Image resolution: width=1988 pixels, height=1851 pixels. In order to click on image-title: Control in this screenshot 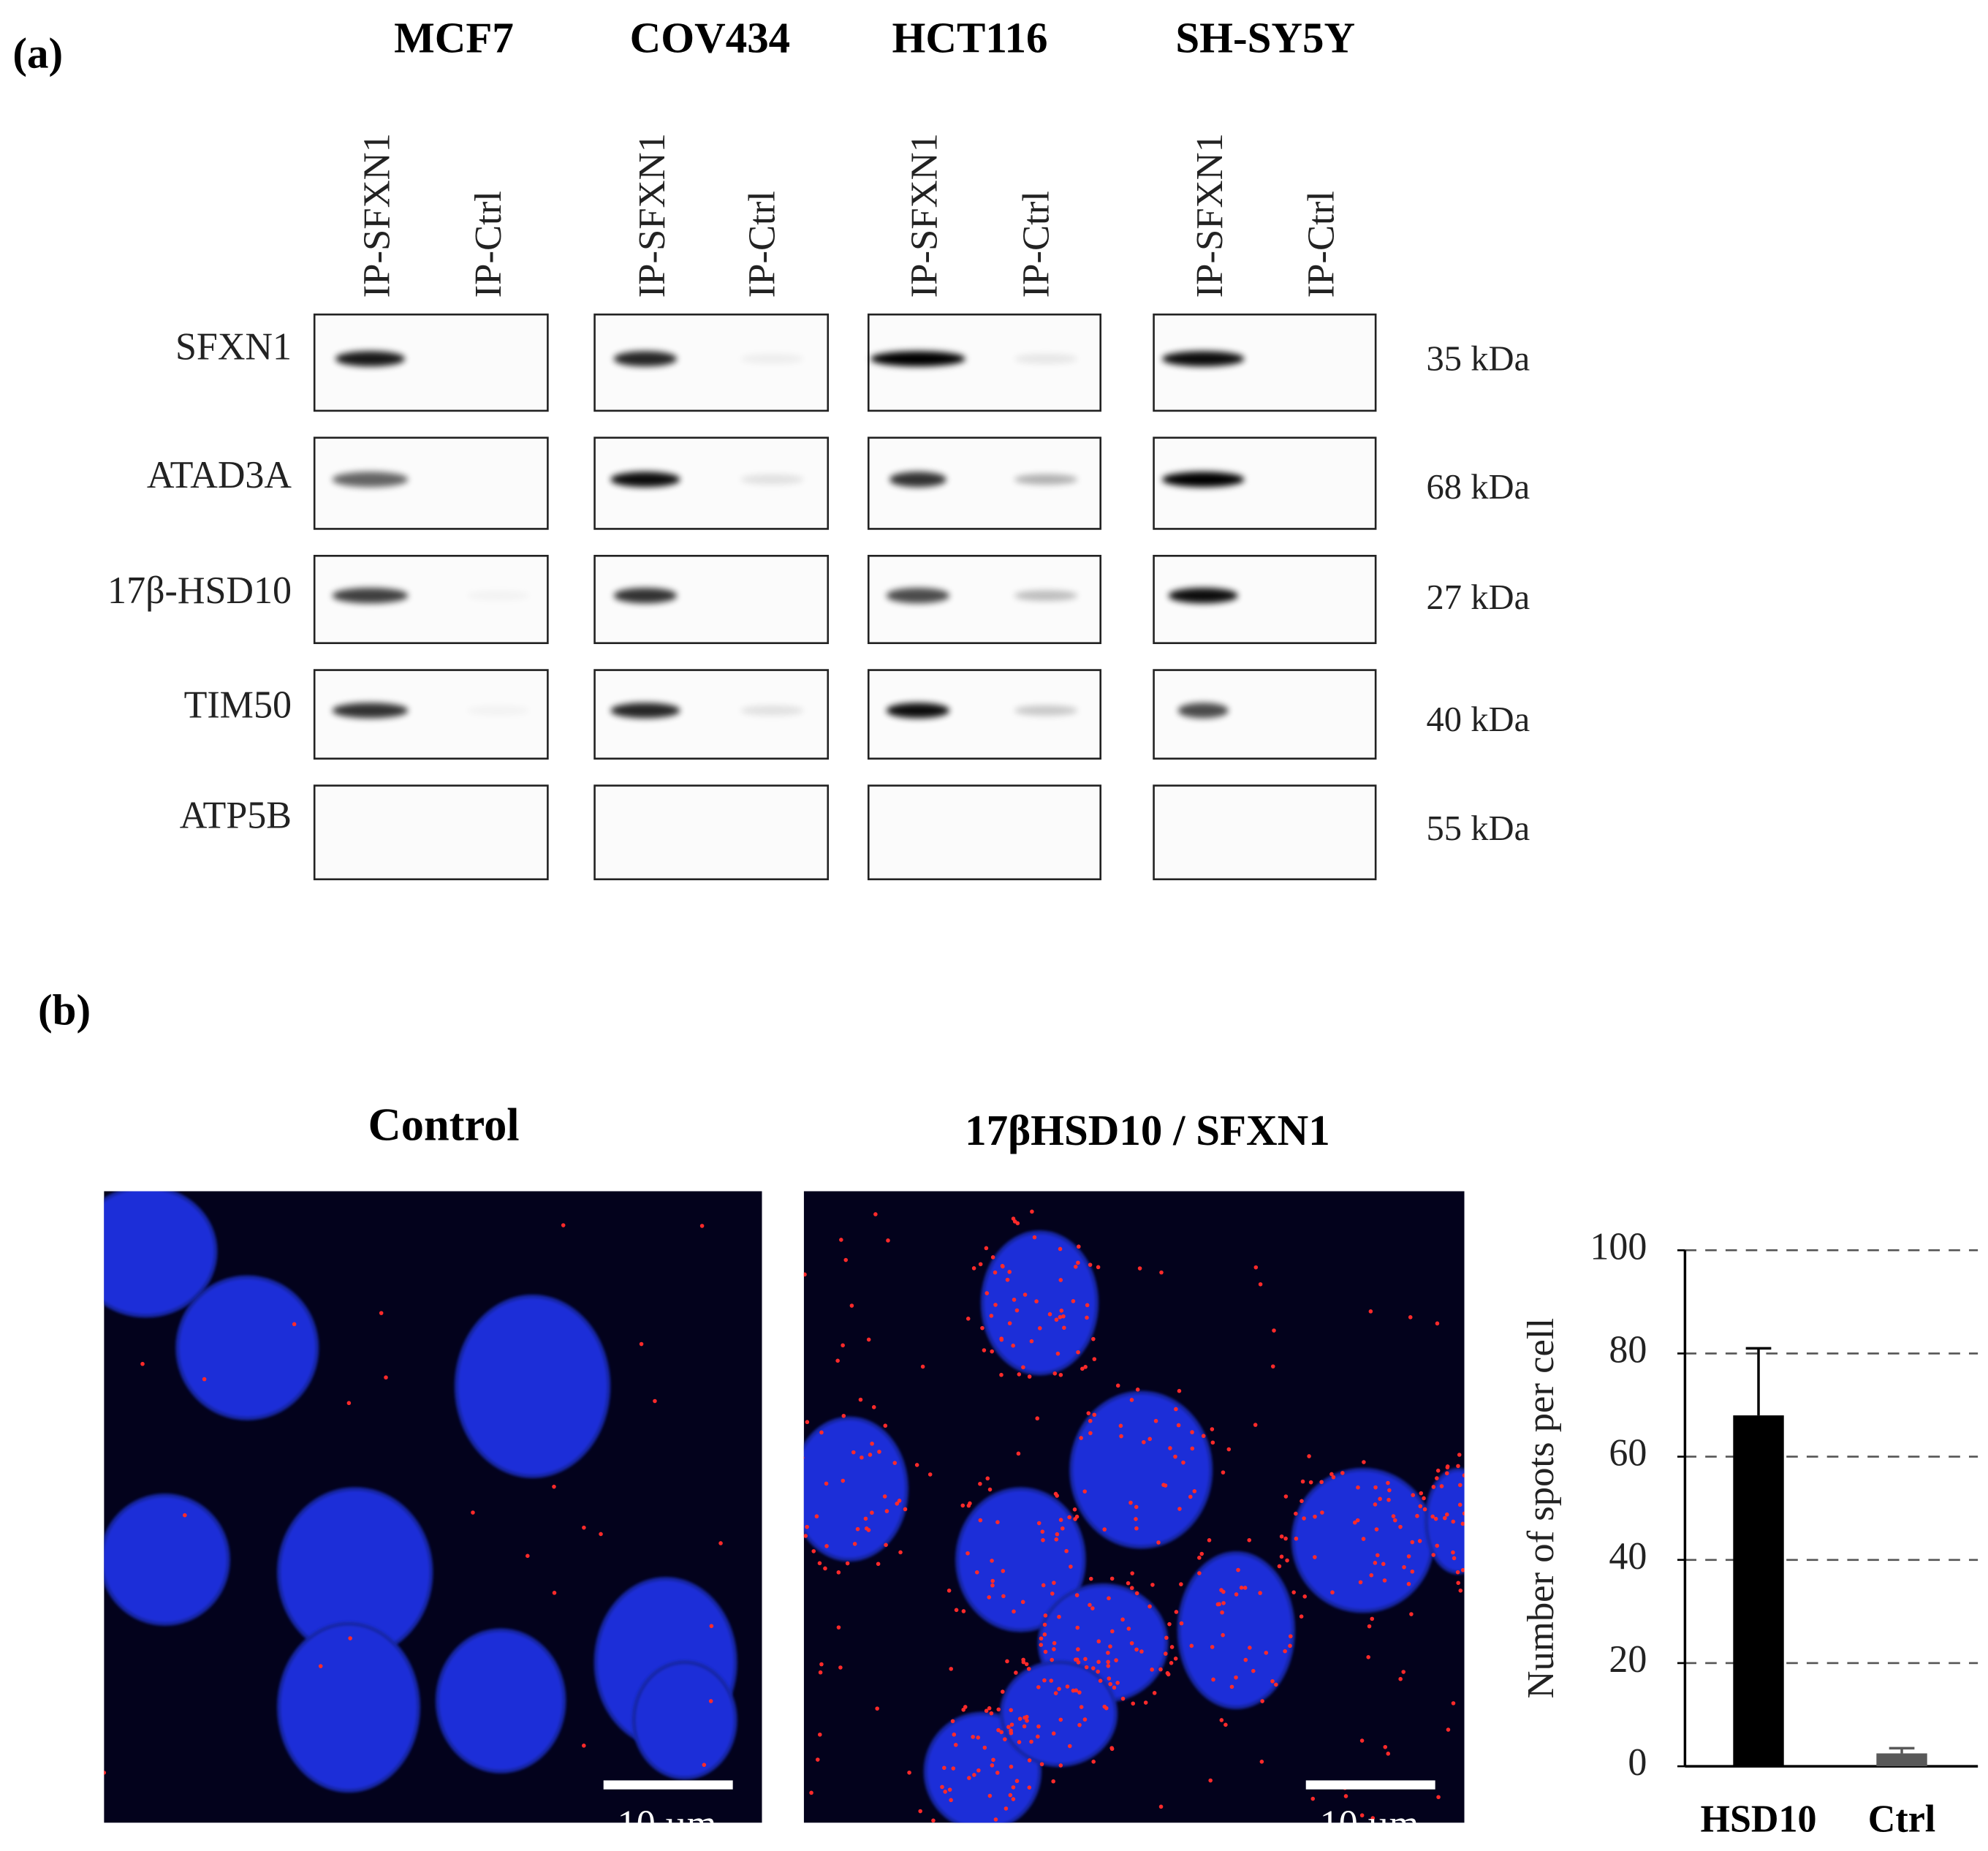, I will do `click(444, 1124)`.